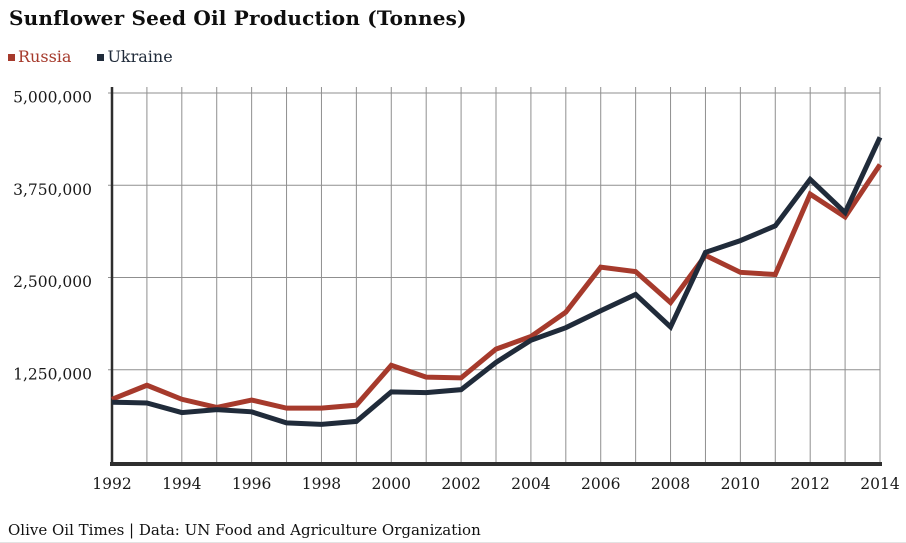 The height and width of the screenshot is (543, 906). What do you see at coordinates (52, 374) in the screenshot?
I see `y-axis-tick-label: 1,250,000` at bounding box center [52, 374].